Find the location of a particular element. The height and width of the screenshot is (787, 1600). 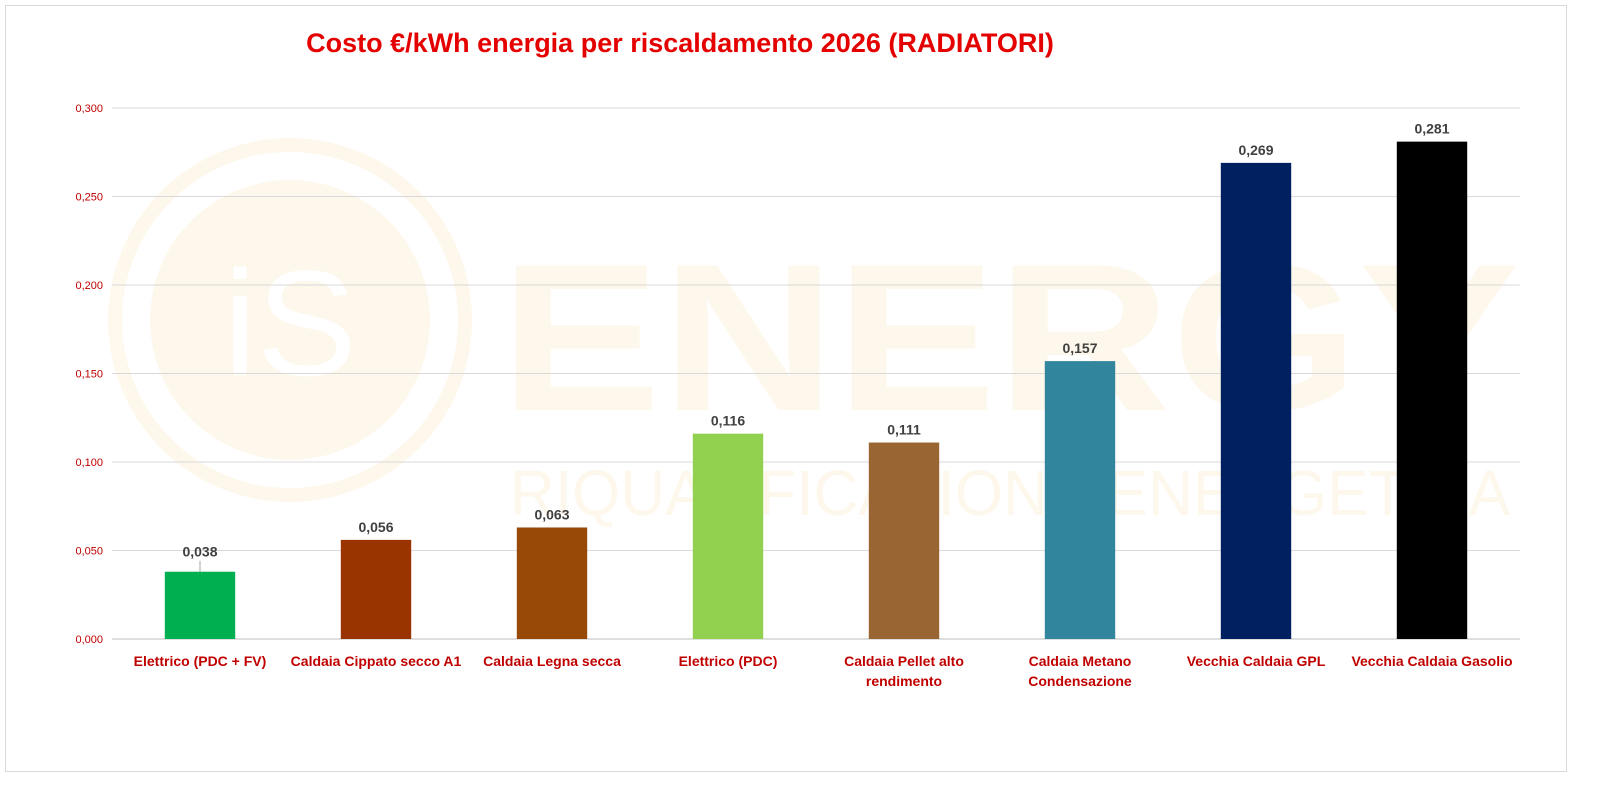

x-tick-label: Vecchia Caldaia GPL is located at coordinates (1256, 661).